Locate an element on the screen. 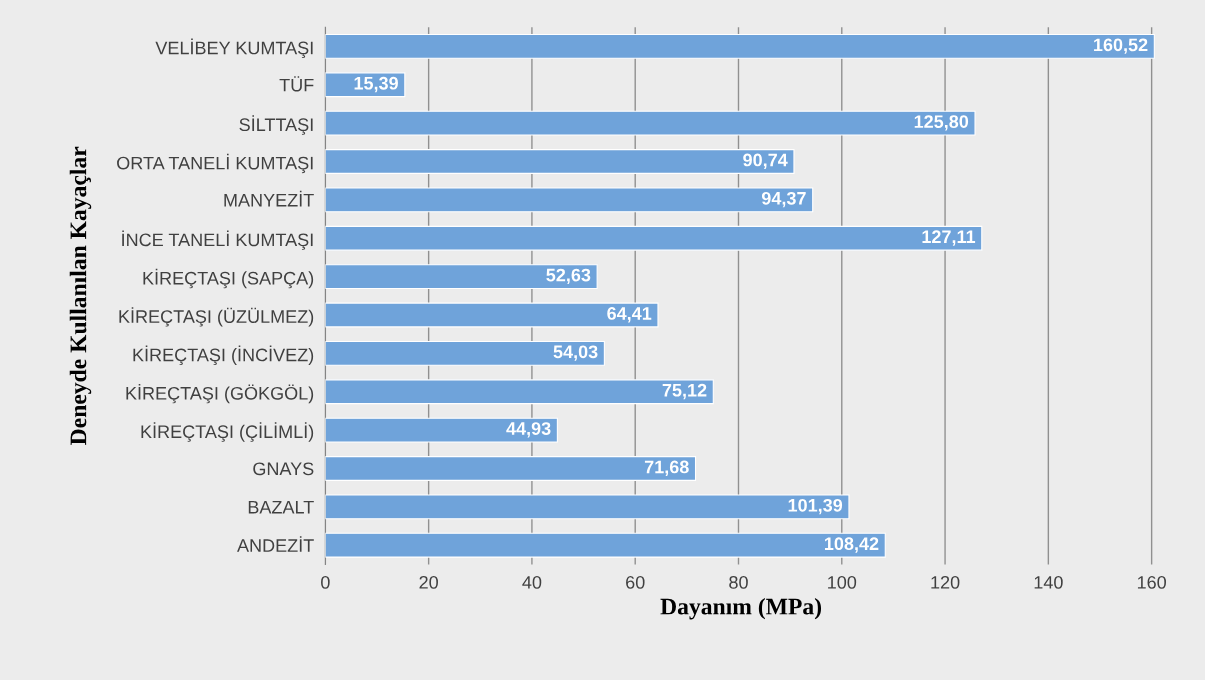 Image resolution: width=1205 pixels, height=680 pixels. data-label: 125,80 is located at coordinates (941, 123).